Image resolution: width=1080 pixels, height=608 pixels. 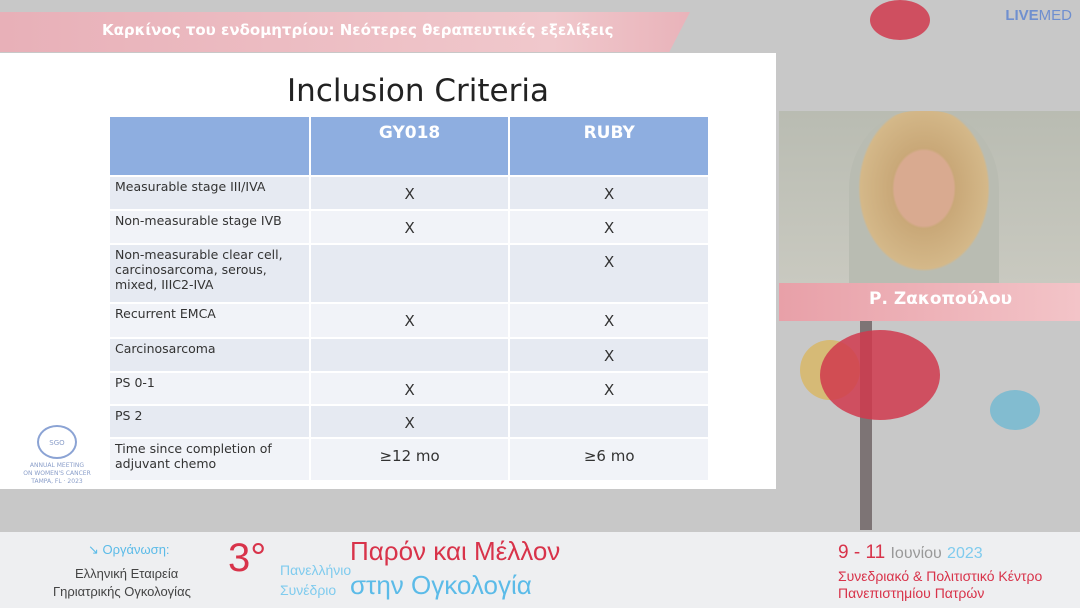 I want to click on slide-title: Inclusion Criteria, so click(x=418, y=91).